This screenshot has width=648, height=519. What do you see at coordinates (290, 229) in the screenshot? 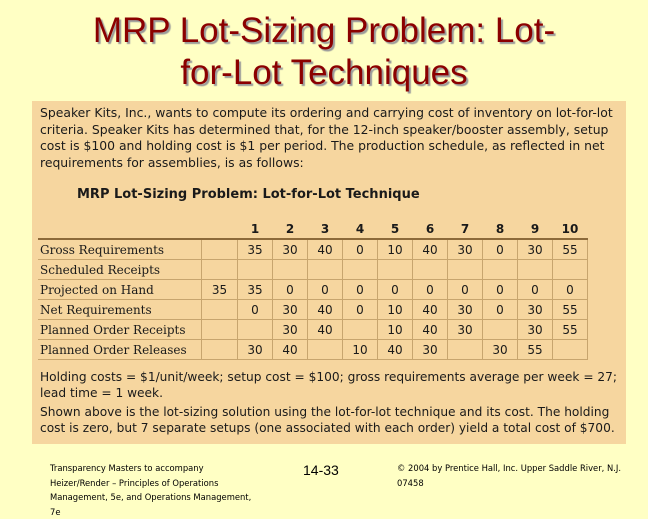
I see `period-header: 2` at bounding box center [290, 229].